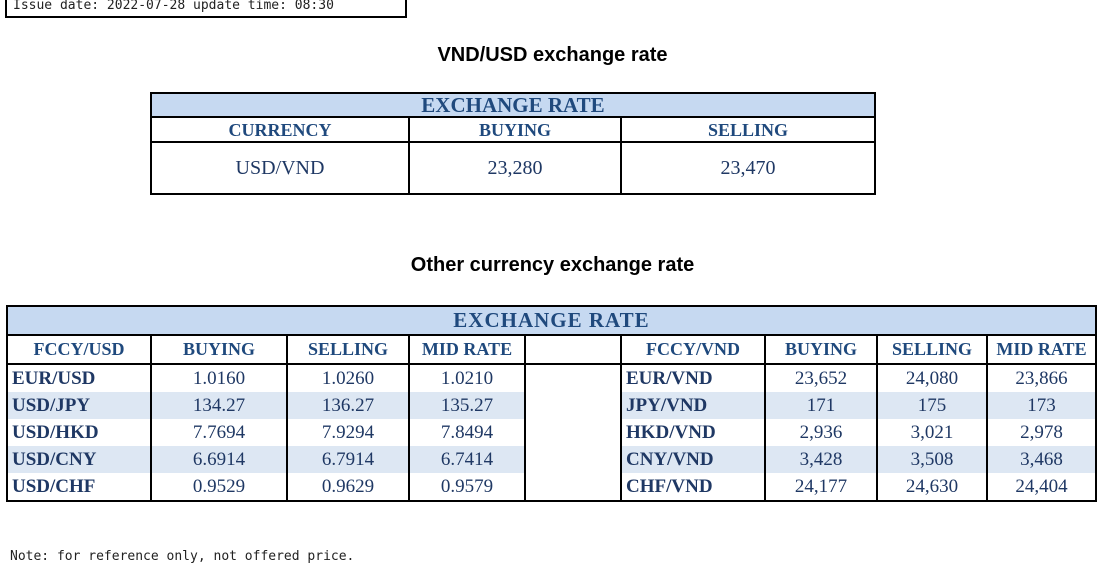 The height and width of the screenshot is (575, 1117). I want to click on selling-cell: 7.9294, so click(348, 432).